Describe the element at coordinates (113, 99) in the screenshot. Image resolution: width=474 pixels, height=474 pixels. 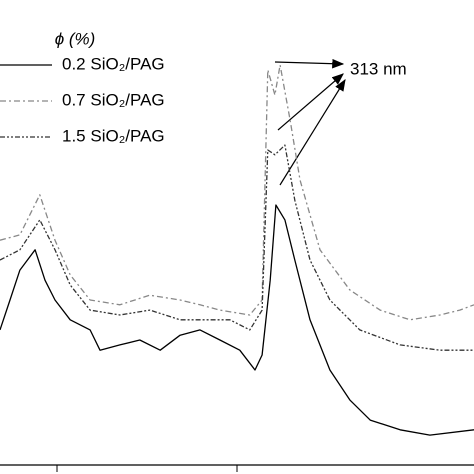
I see `legend-label: 0.7 SiO₂/PAG` at that location.